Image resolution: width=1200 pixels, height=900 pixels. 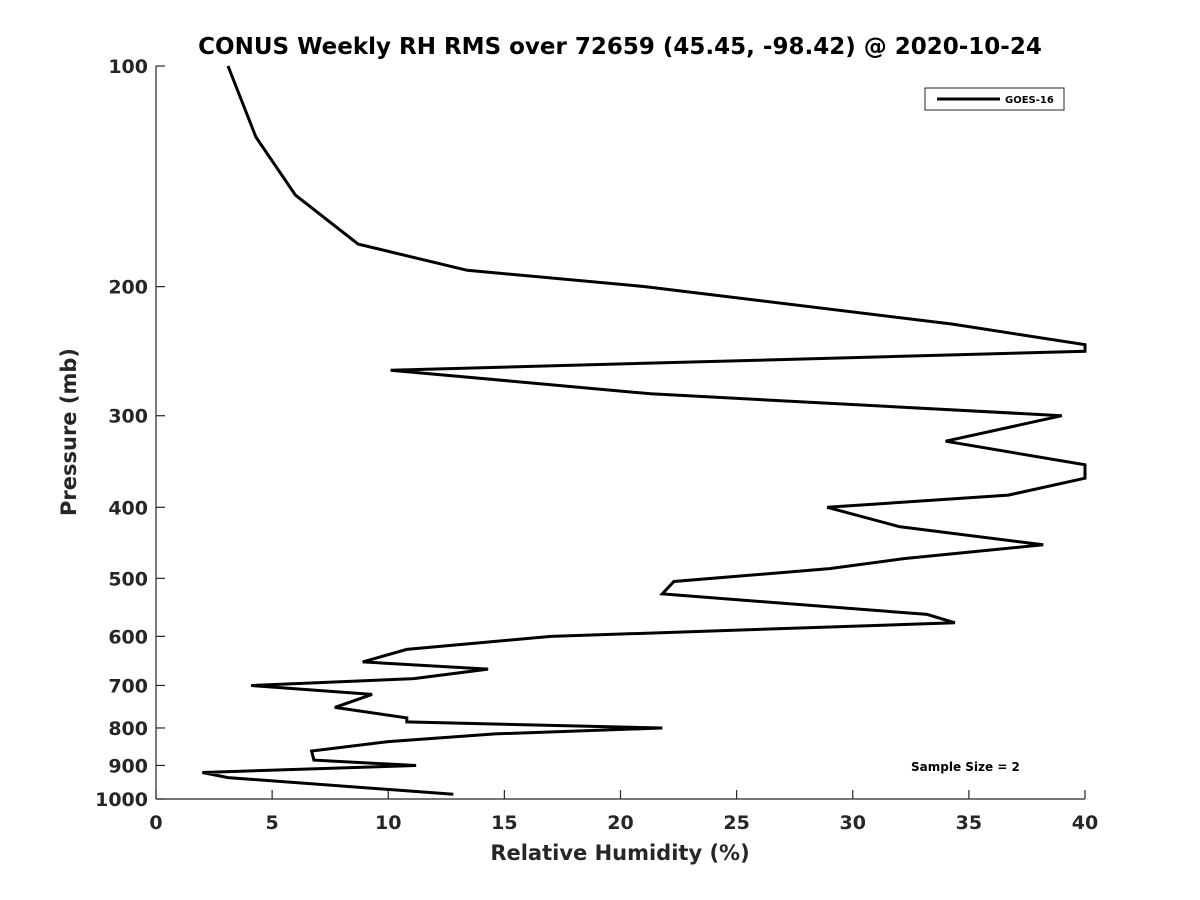 What do you see at coordinates (1085, 823) in the screenshot?
I see `x-tick-label: 40` at bounding box center [1085, 823].